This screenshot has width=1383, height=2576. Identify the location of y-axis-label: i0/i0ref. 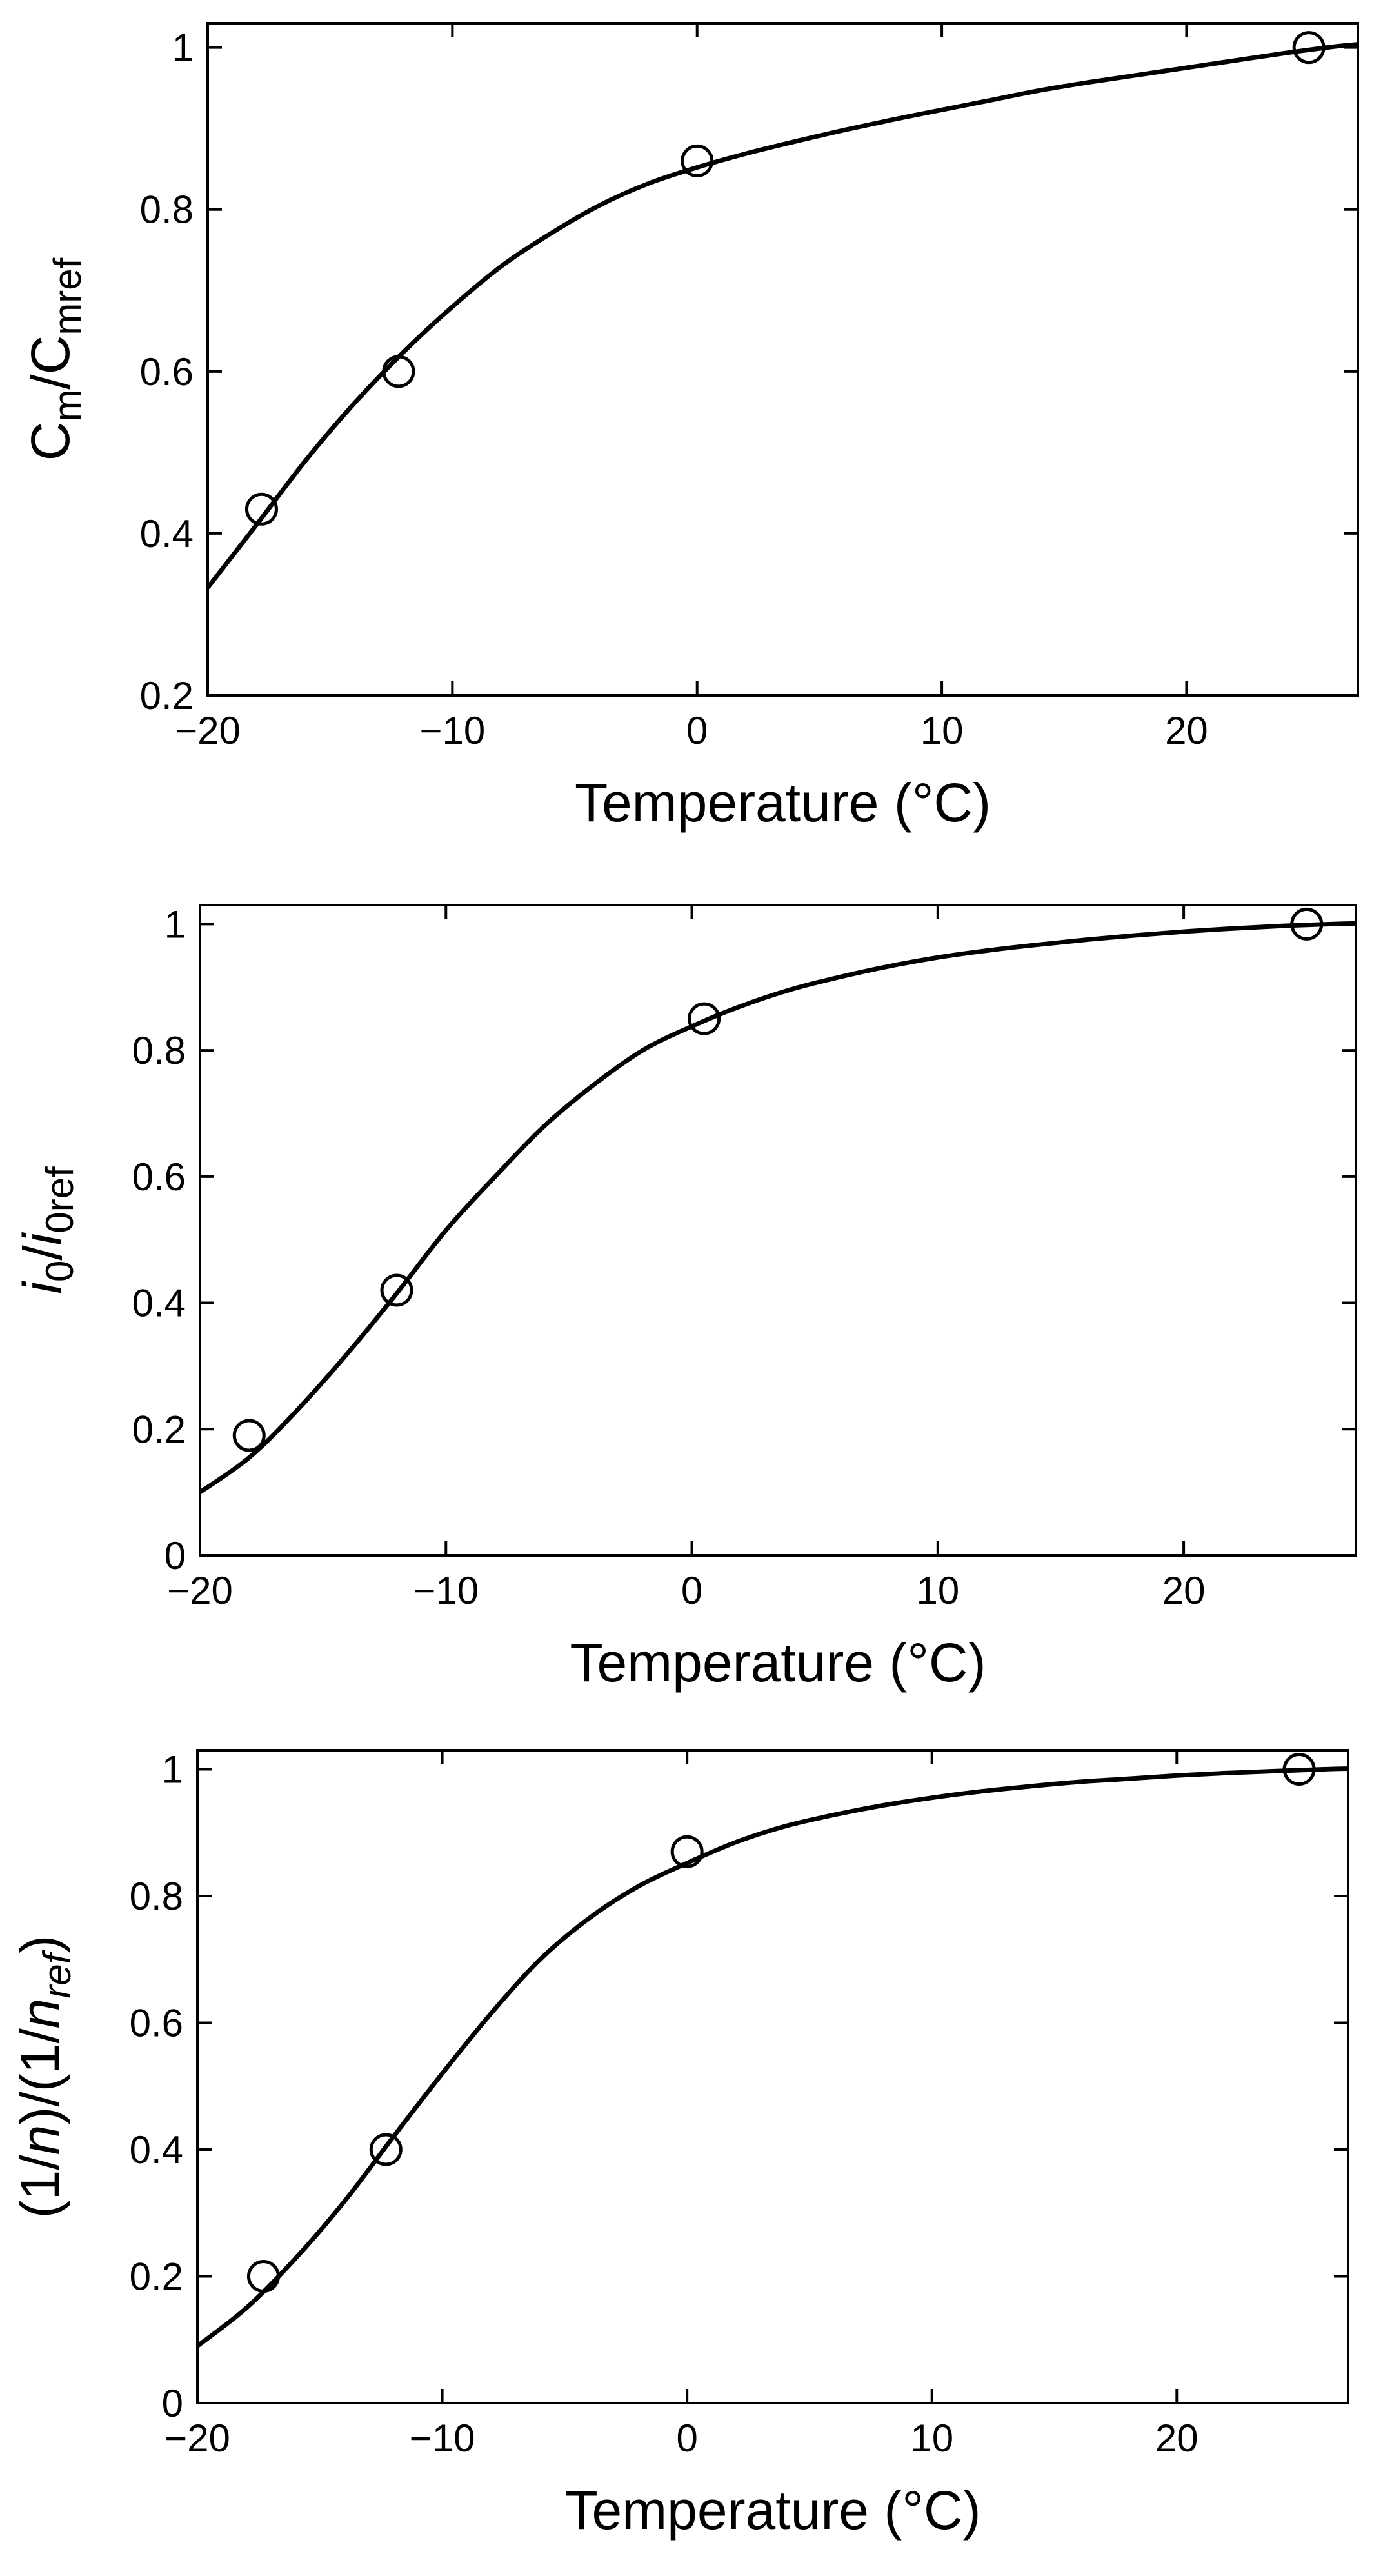
(46, 1230).